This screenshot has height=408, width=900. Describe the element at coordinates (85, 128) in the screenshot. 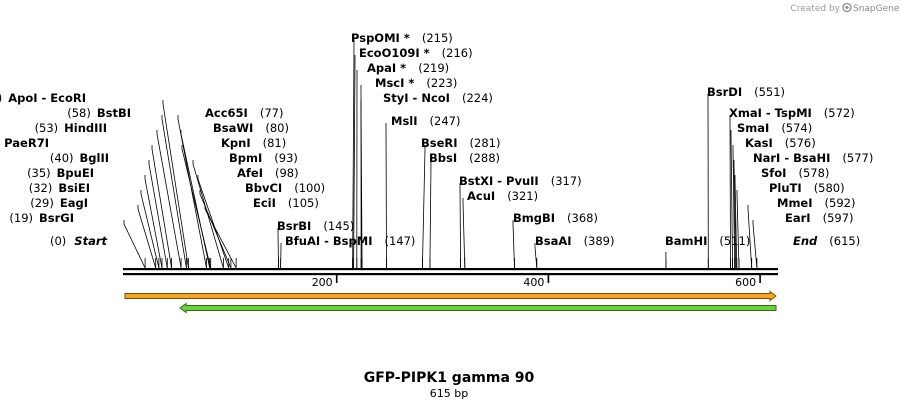

I see `enzyme-name: HindIII` at that location.